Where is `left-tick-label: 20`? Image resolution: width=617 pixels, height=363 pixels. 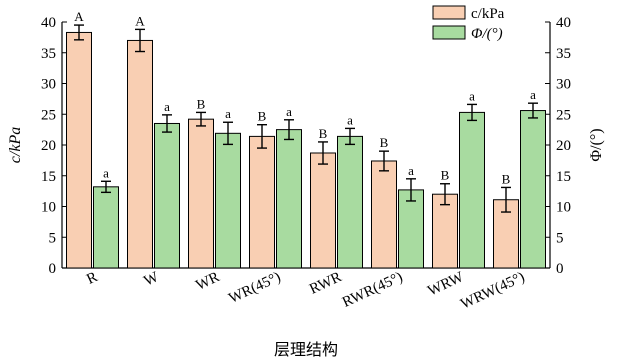 left-tick-label: 20 is located at coordinates (48, 146).